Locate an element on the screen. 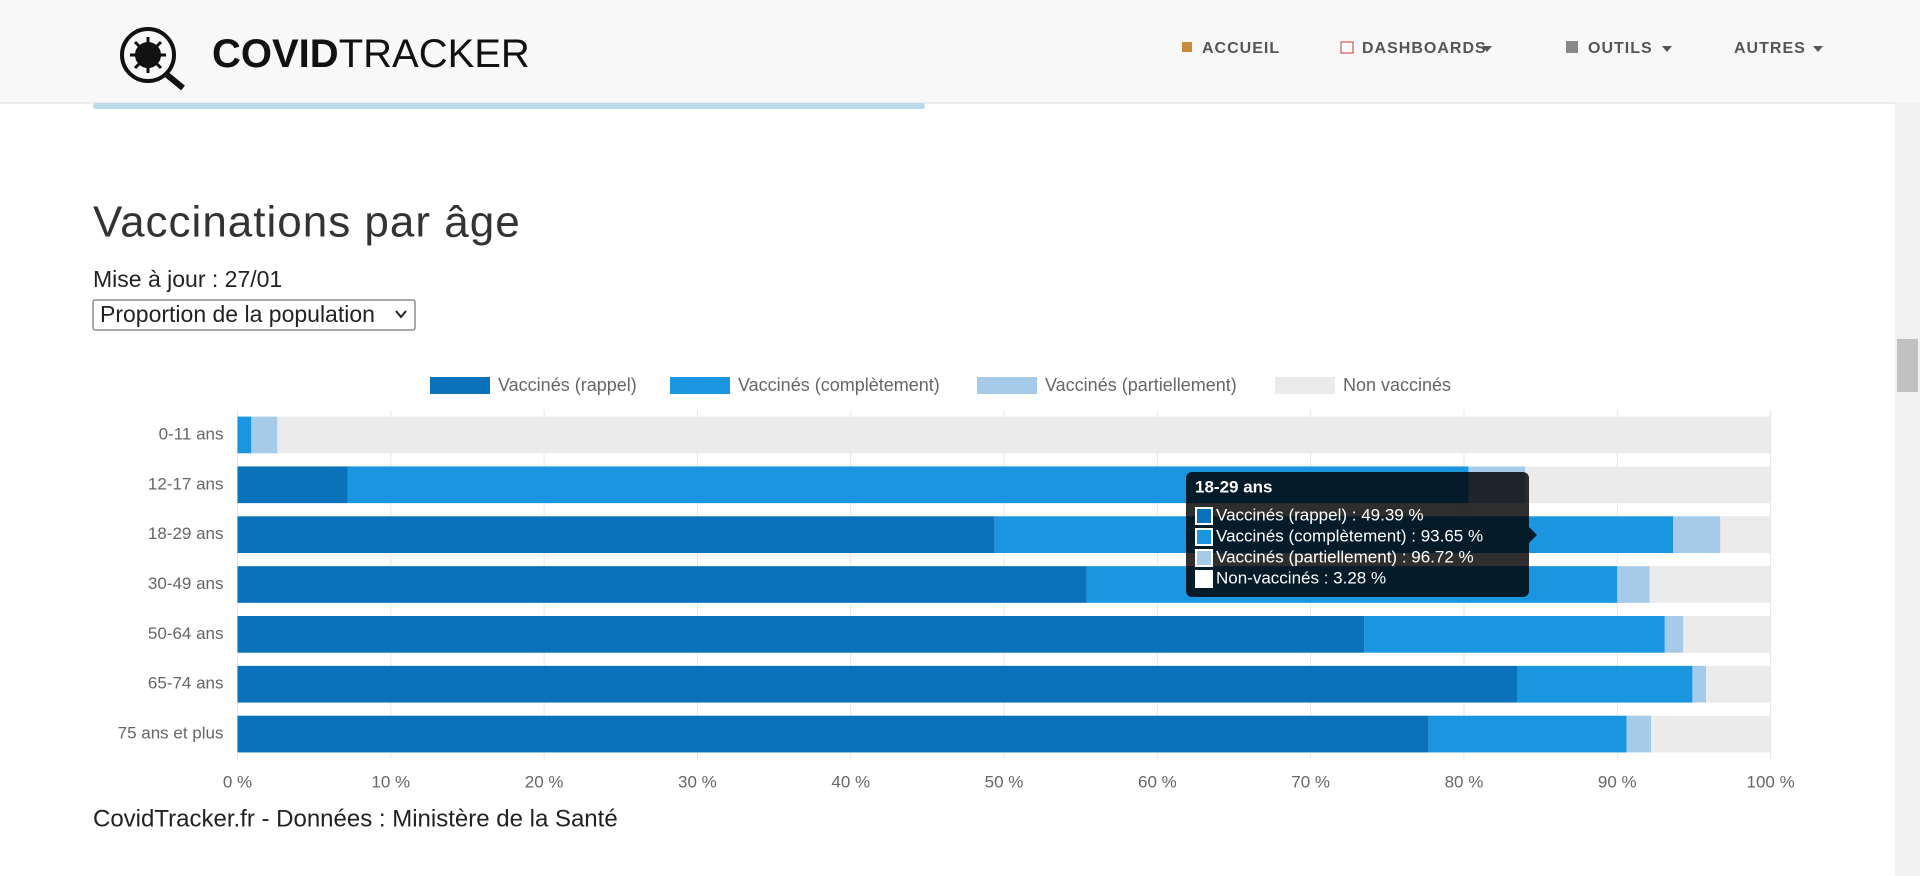 This screenshot has width=1920, height=876. info-box-edge is located at coordinates (509, 106).